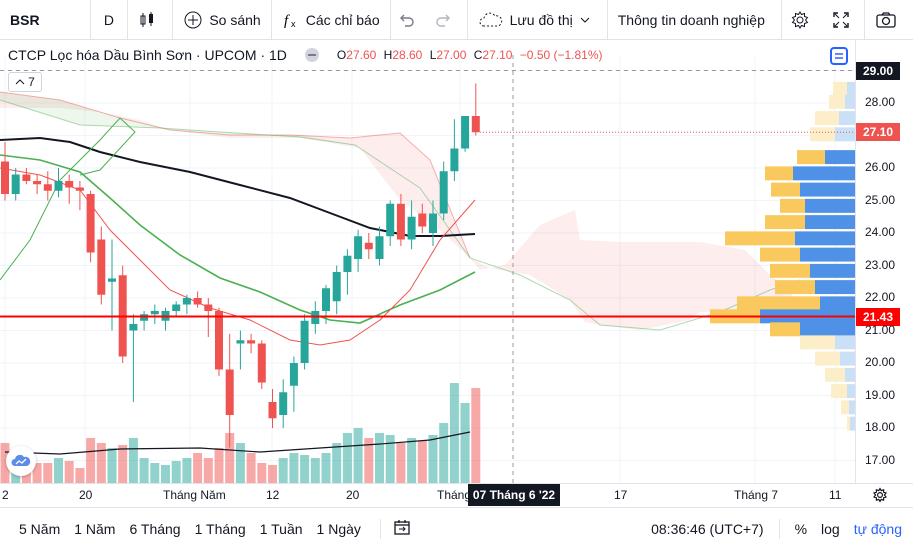  What do you see at coordinates (888, 19) in the screenshot?
I see `snapshot-button` at bounding box center [888, 19].